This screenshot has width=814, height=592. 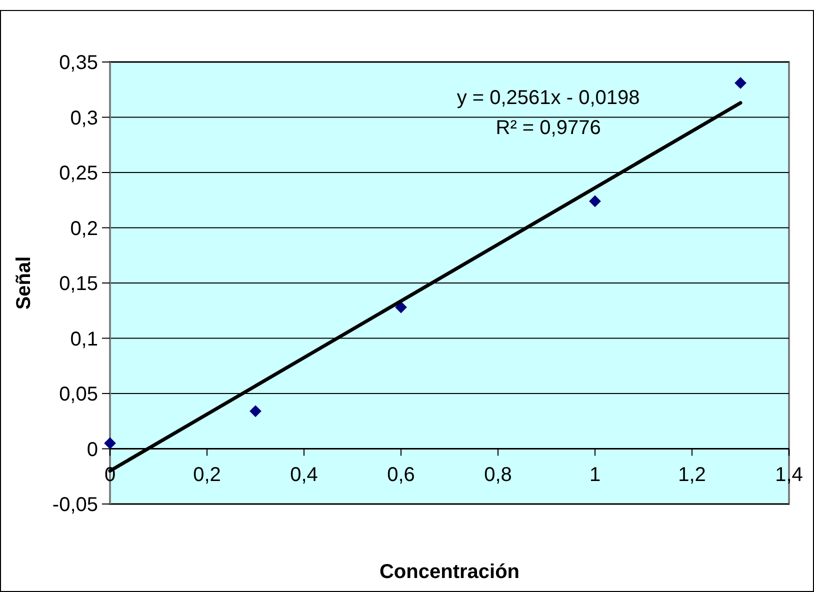 What do you see at coordinates (789, 475) in the screenshot?
I see `x-tick-label: 1,4` at bounding box center [789, 475].